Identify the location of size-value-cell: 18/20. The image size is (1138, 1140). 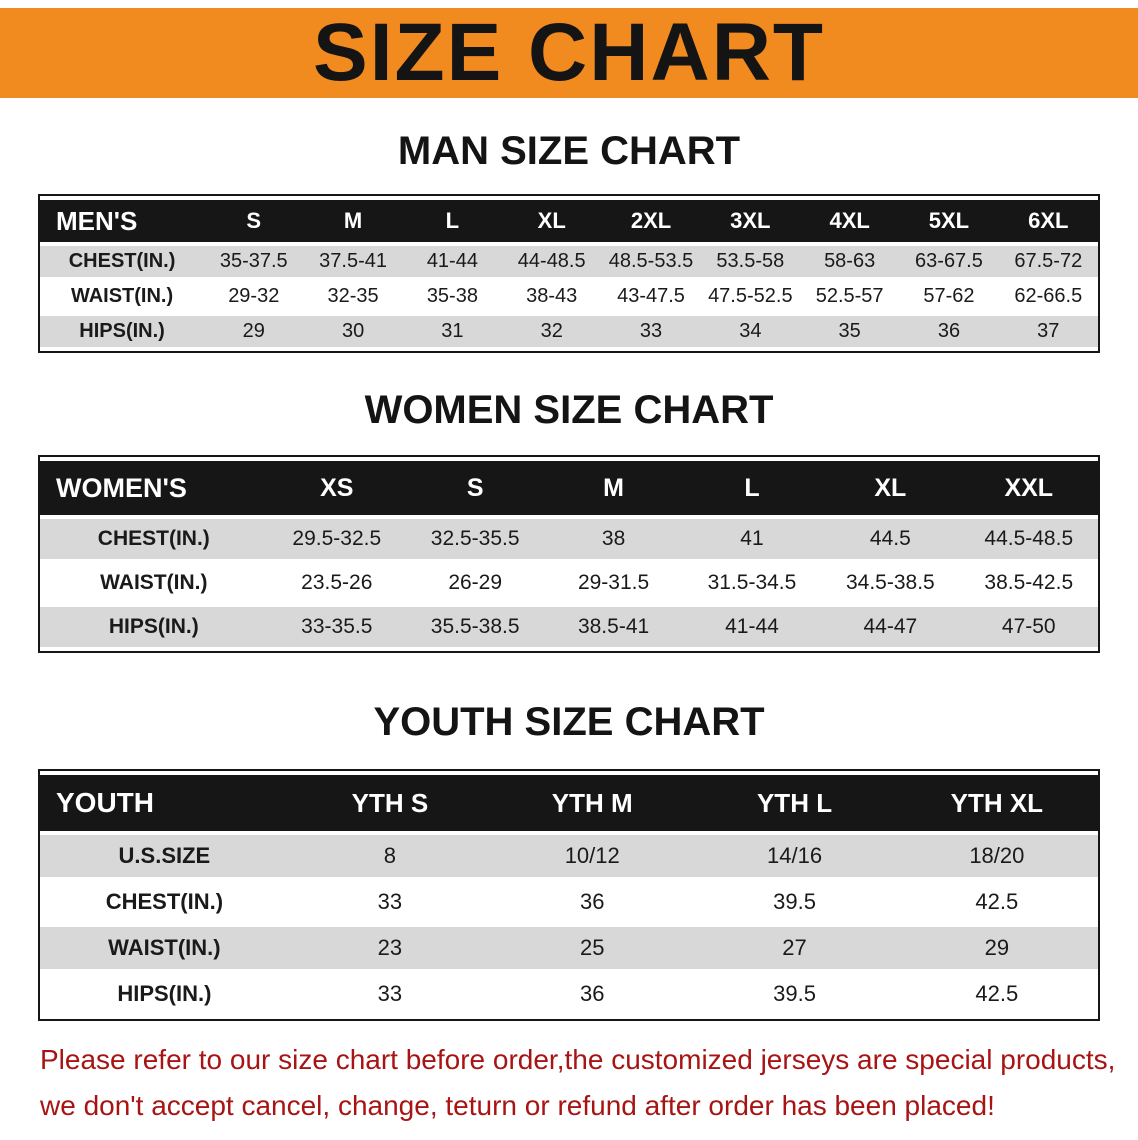
(996, 856).